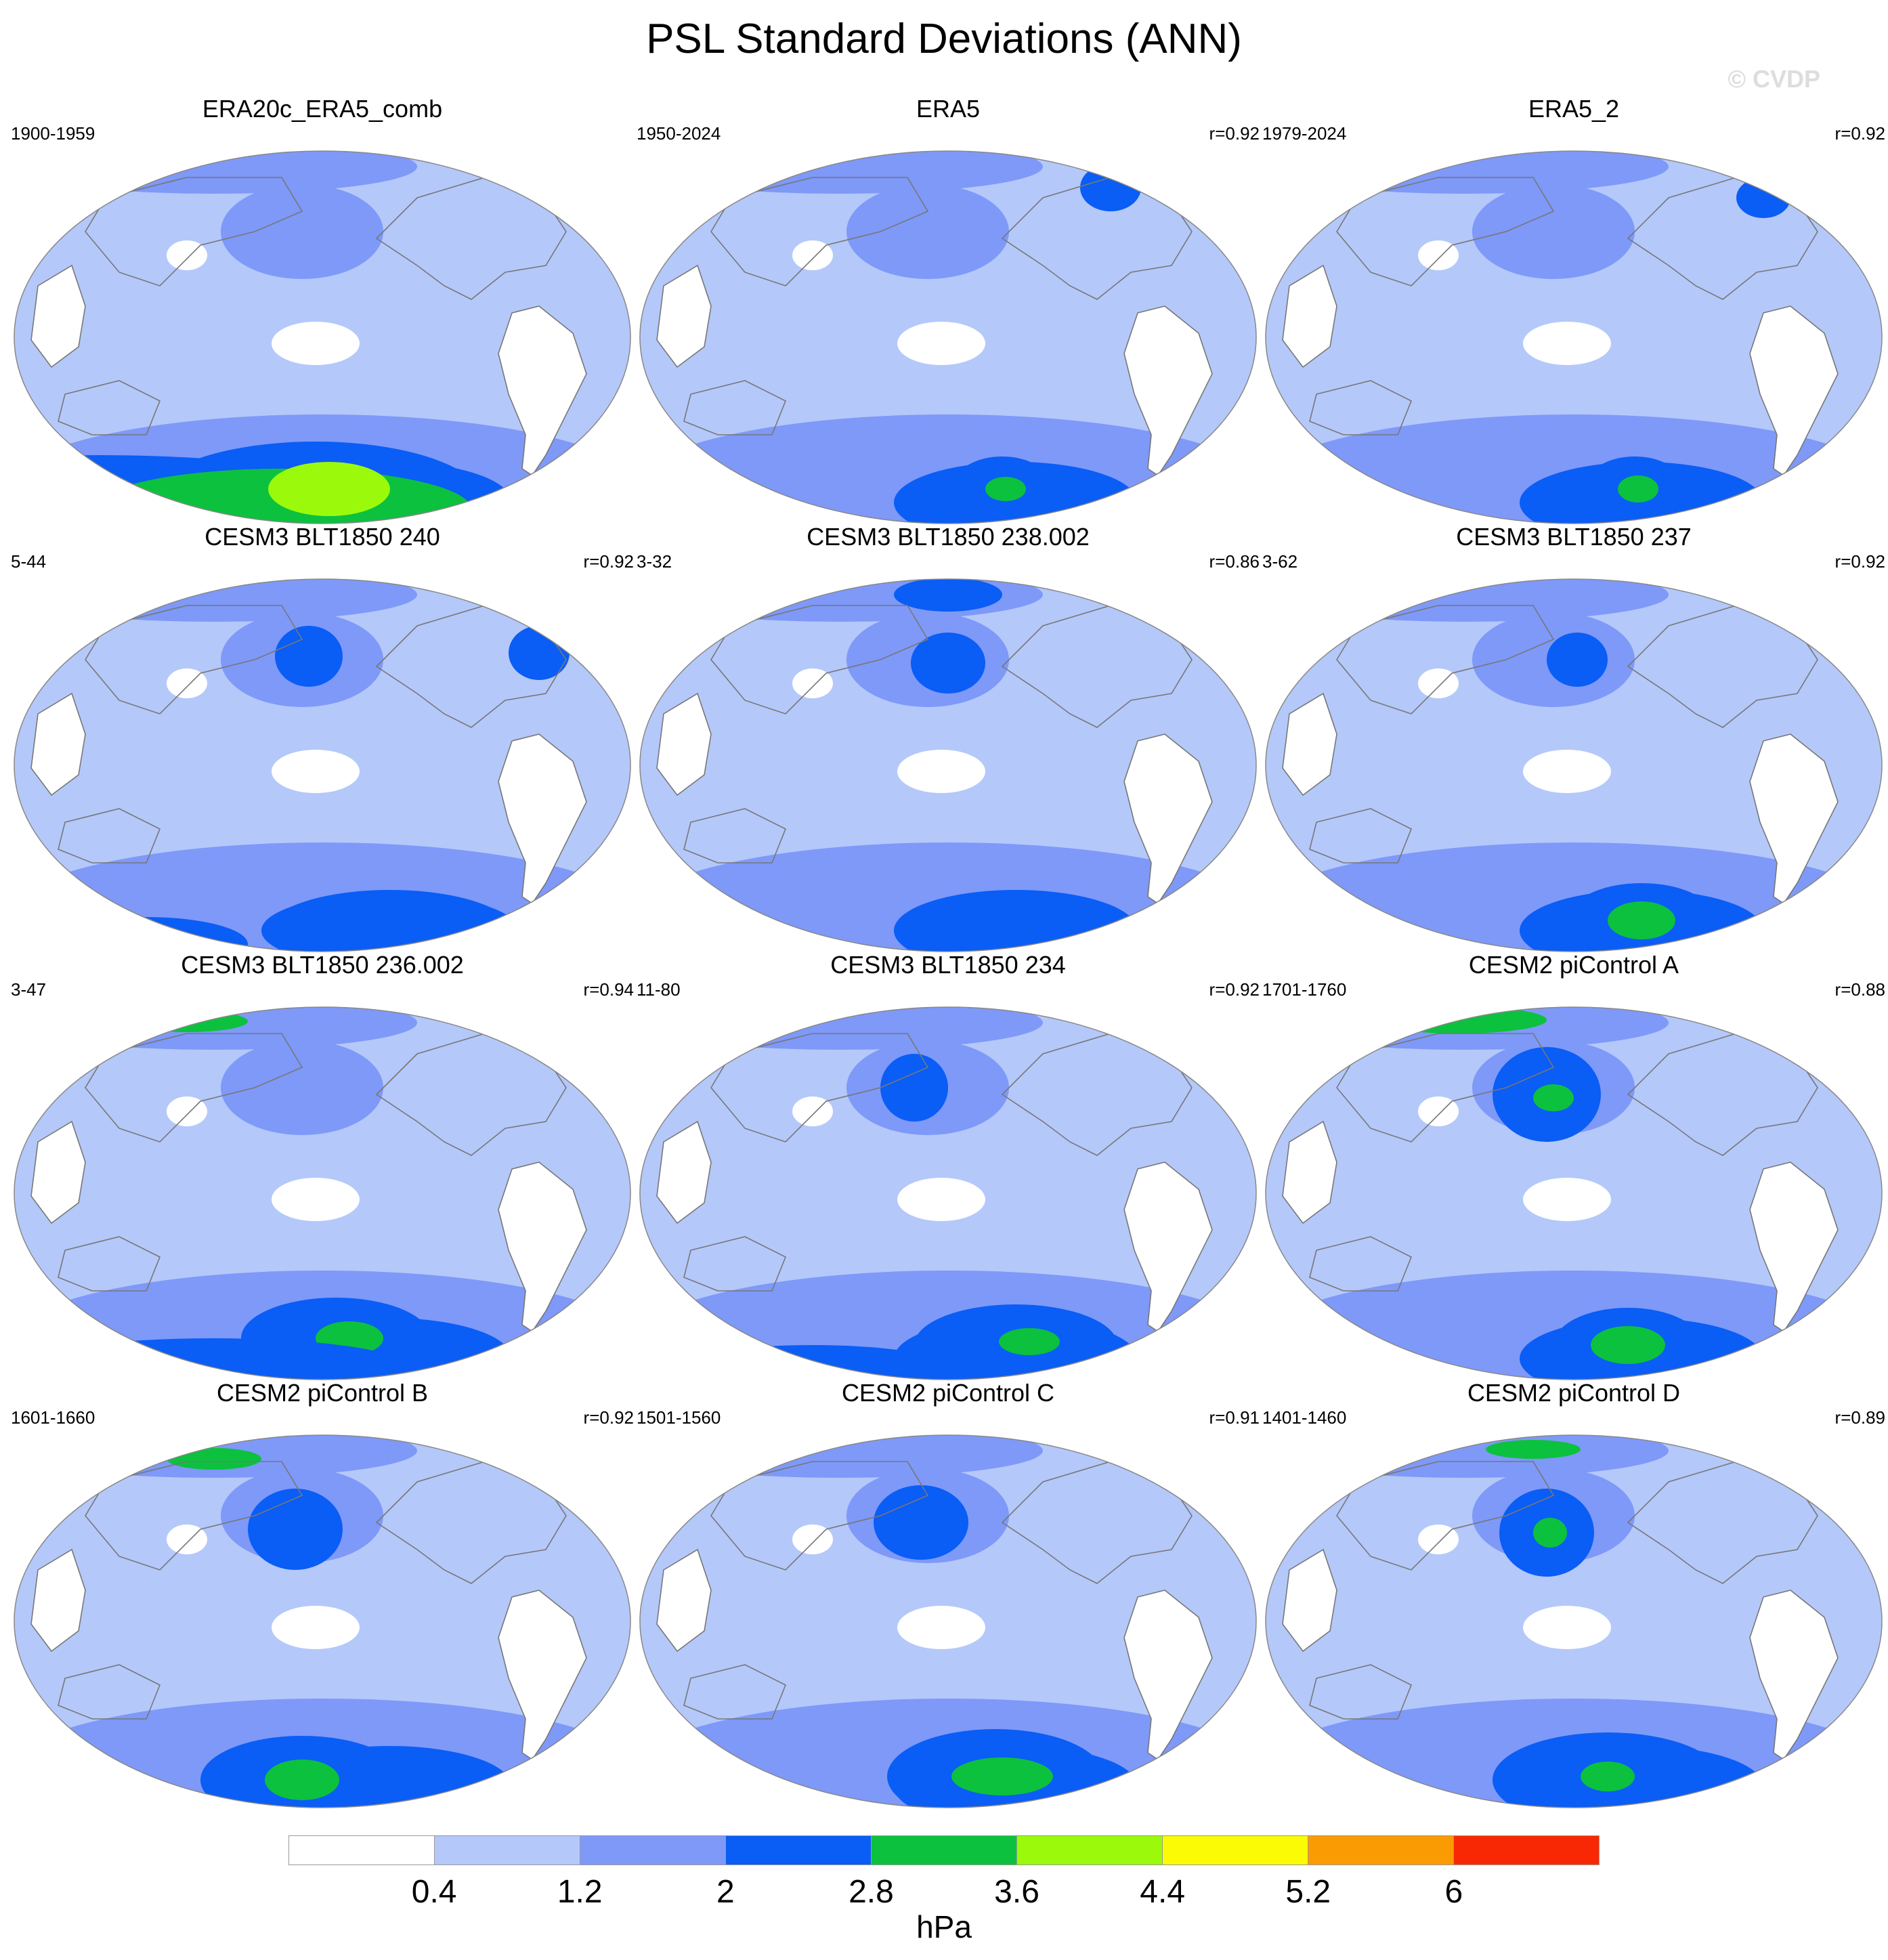  I want to click on panel-years: 3-62, so click(1280, 561).